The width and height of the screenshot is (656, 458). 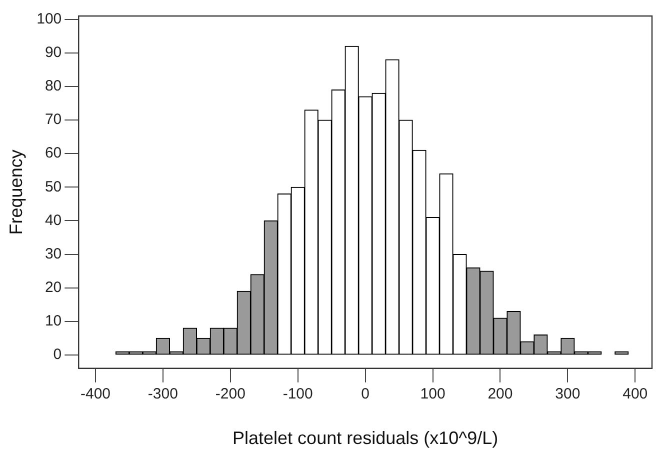 I want to click on y-tick-label: 0, so click(x=57, y=355).